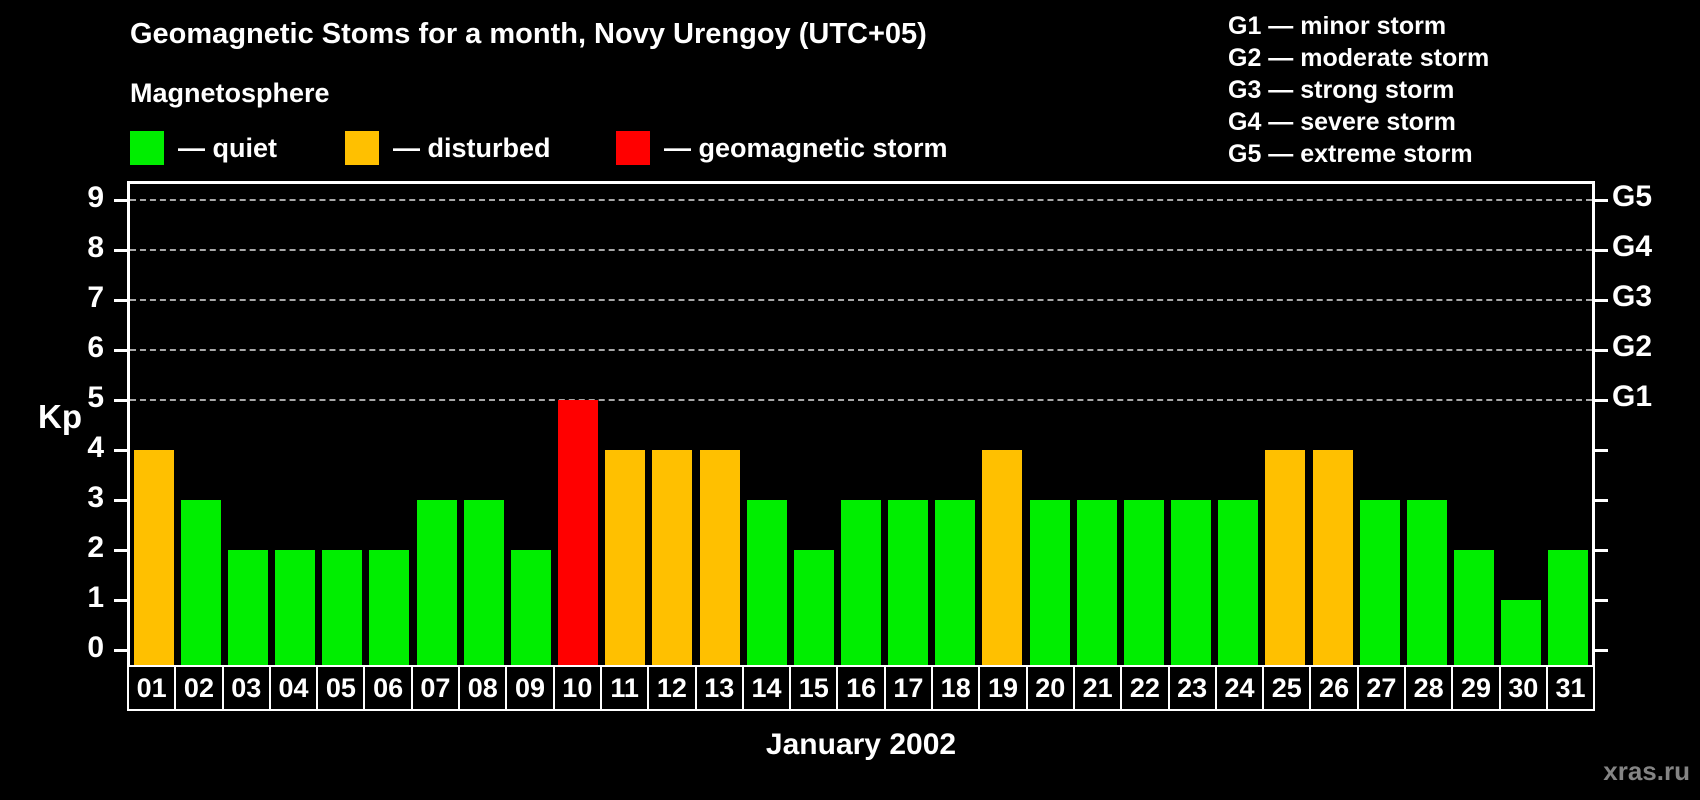 This screenshot has width=1700, height=800. I want to click on y-tick-label-2: 2, so click(95, 547).